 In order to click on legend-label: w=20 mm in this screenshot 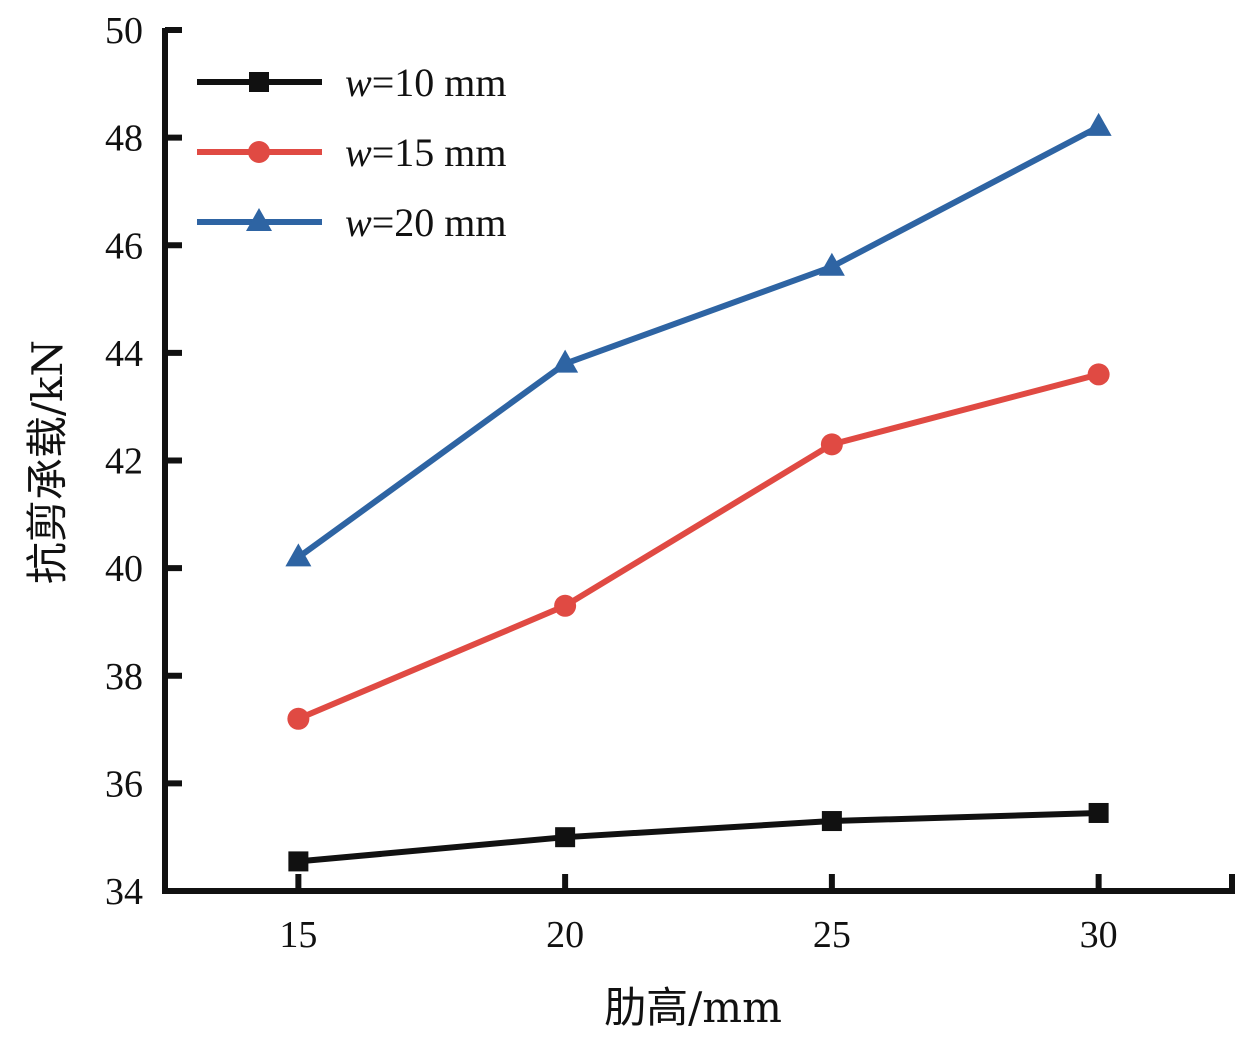, I will do `click(425, 222)`.